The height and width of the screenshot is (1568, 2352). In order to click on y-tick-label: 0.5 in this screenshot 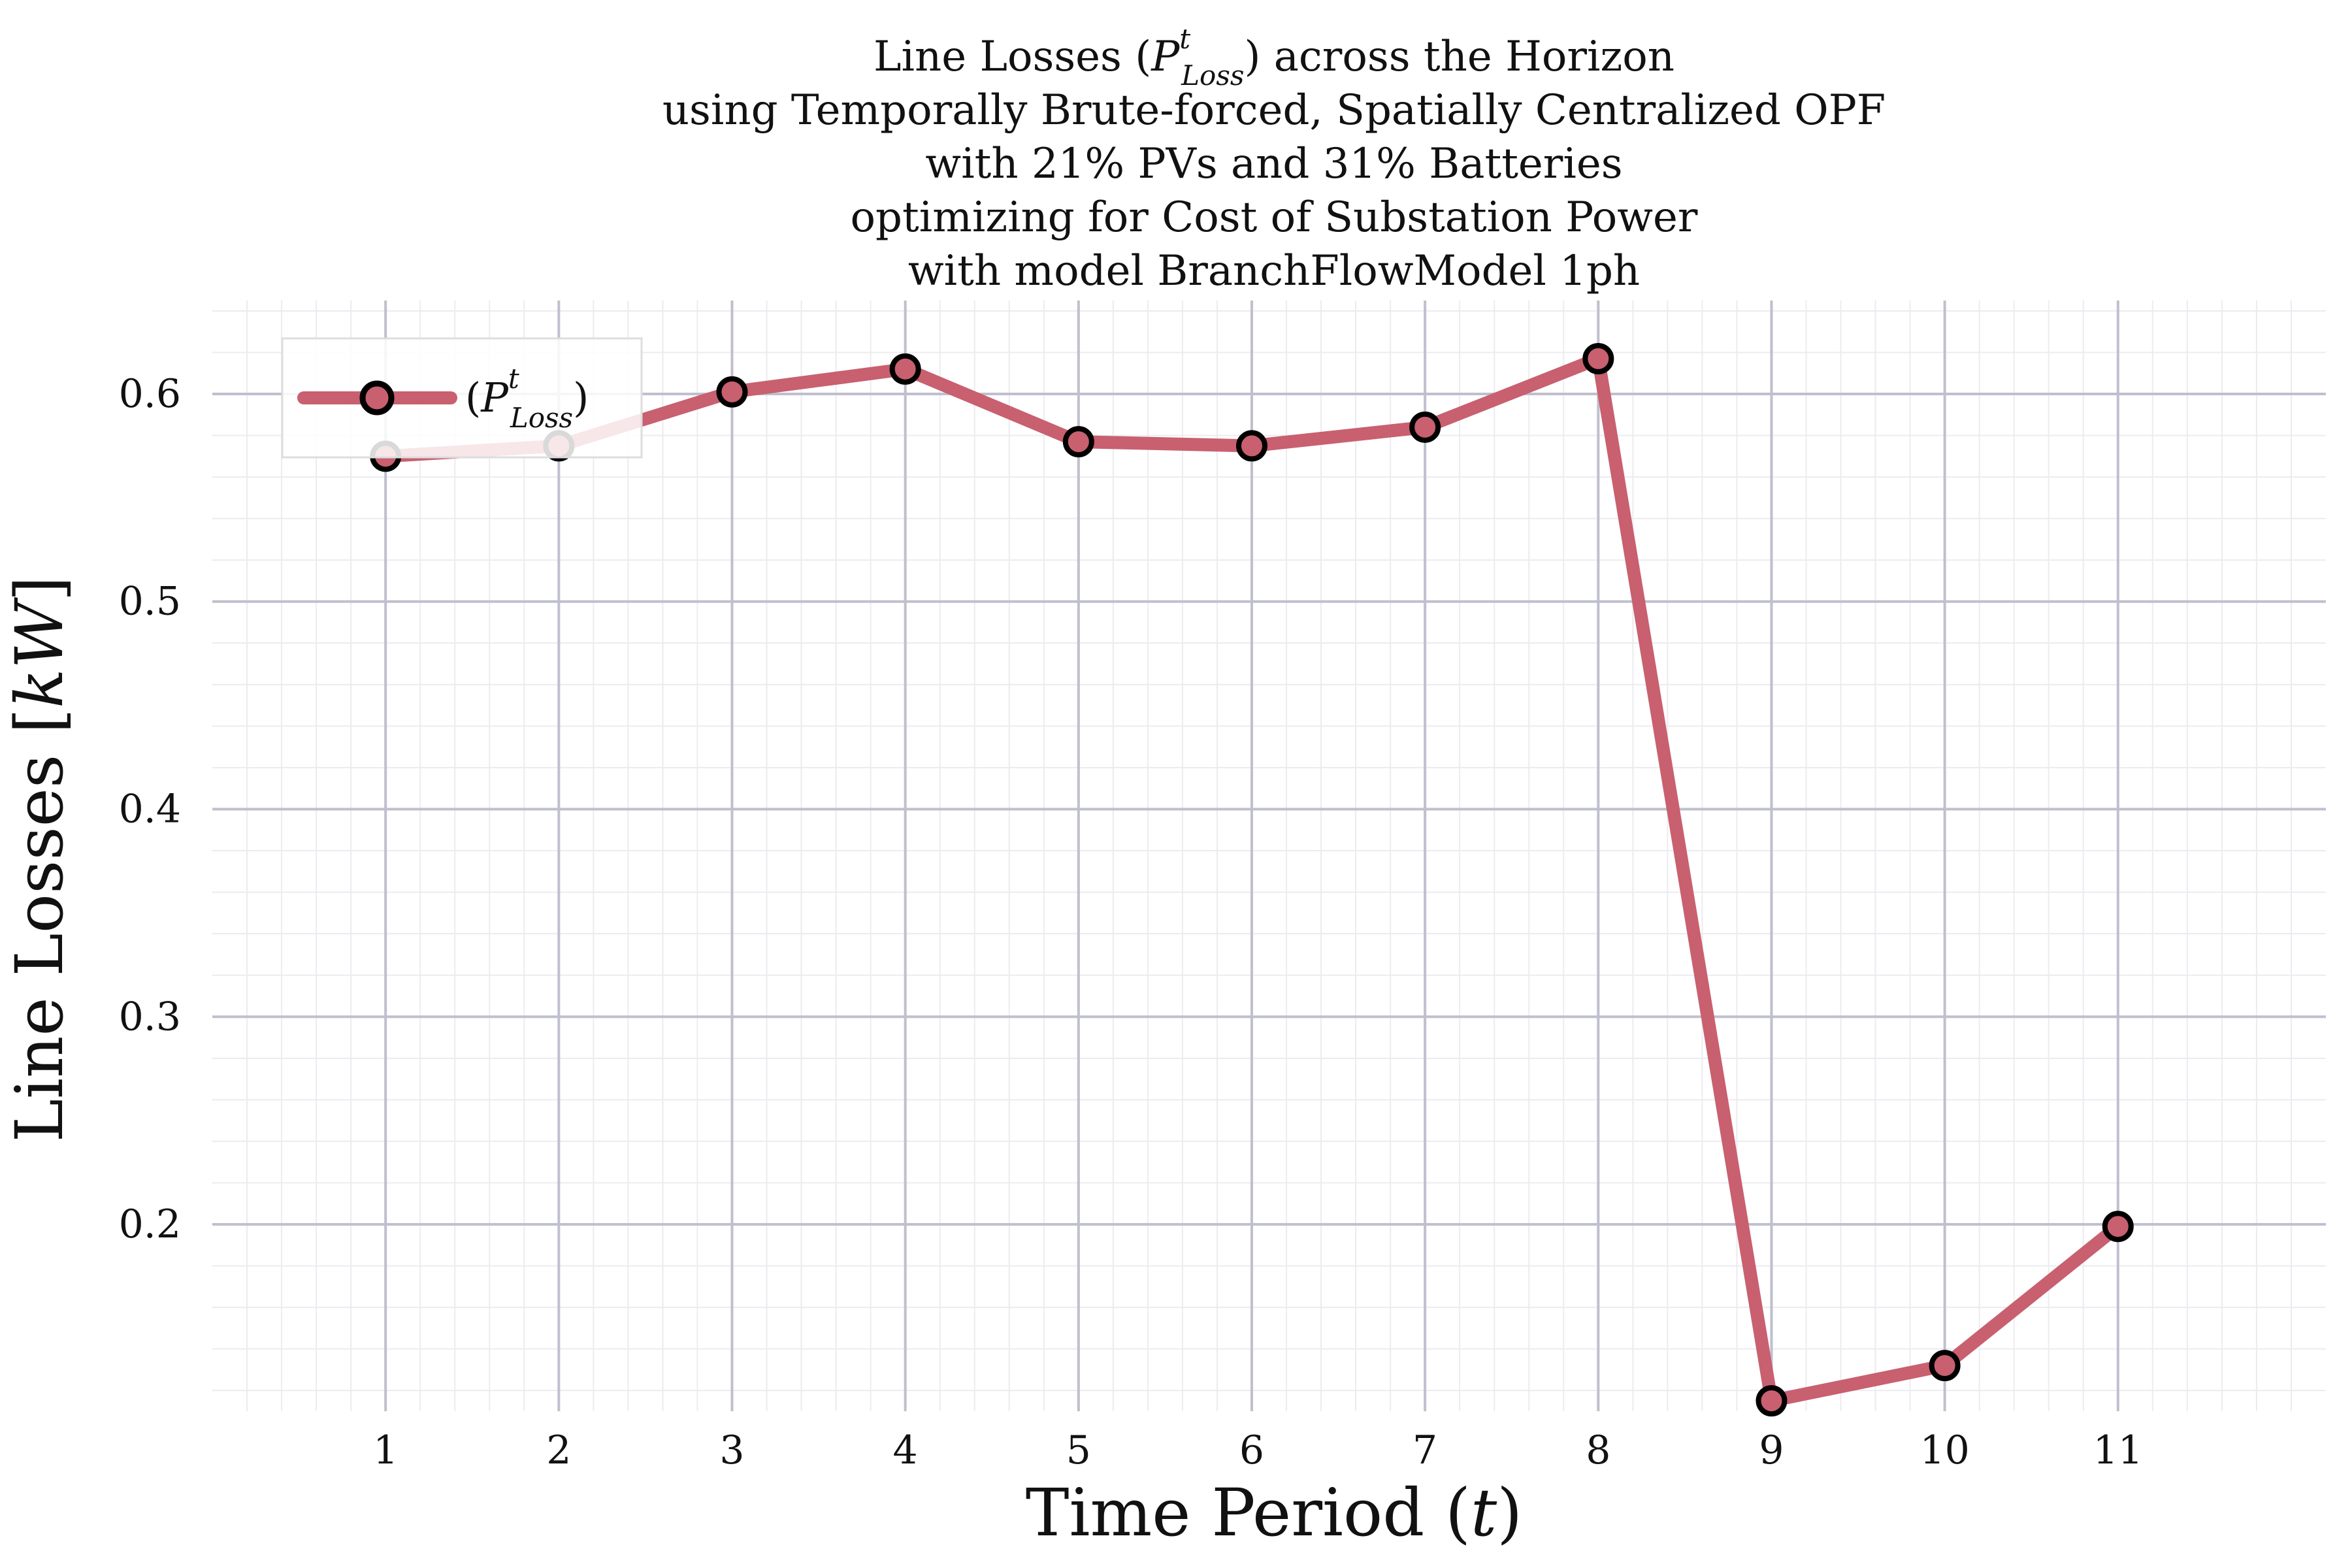, I will do `click(150, 602)`.